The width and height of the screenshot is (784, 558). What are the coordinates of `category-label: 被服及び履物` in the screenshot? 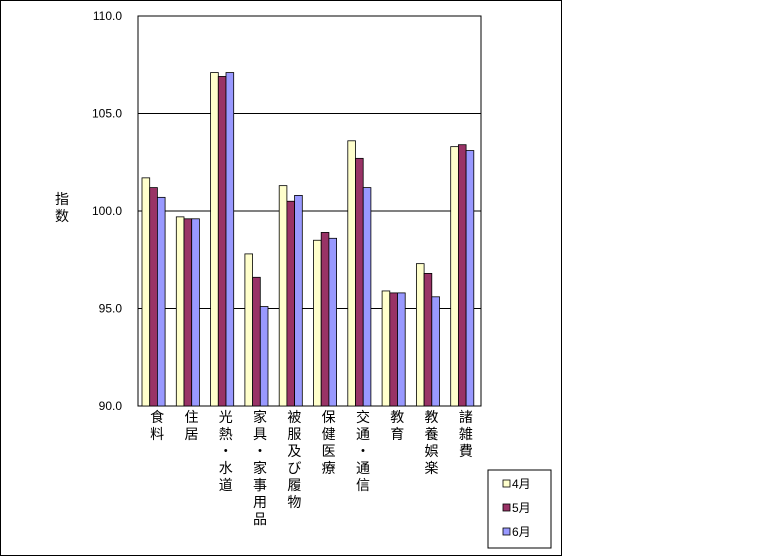 It's located at (294, 460).